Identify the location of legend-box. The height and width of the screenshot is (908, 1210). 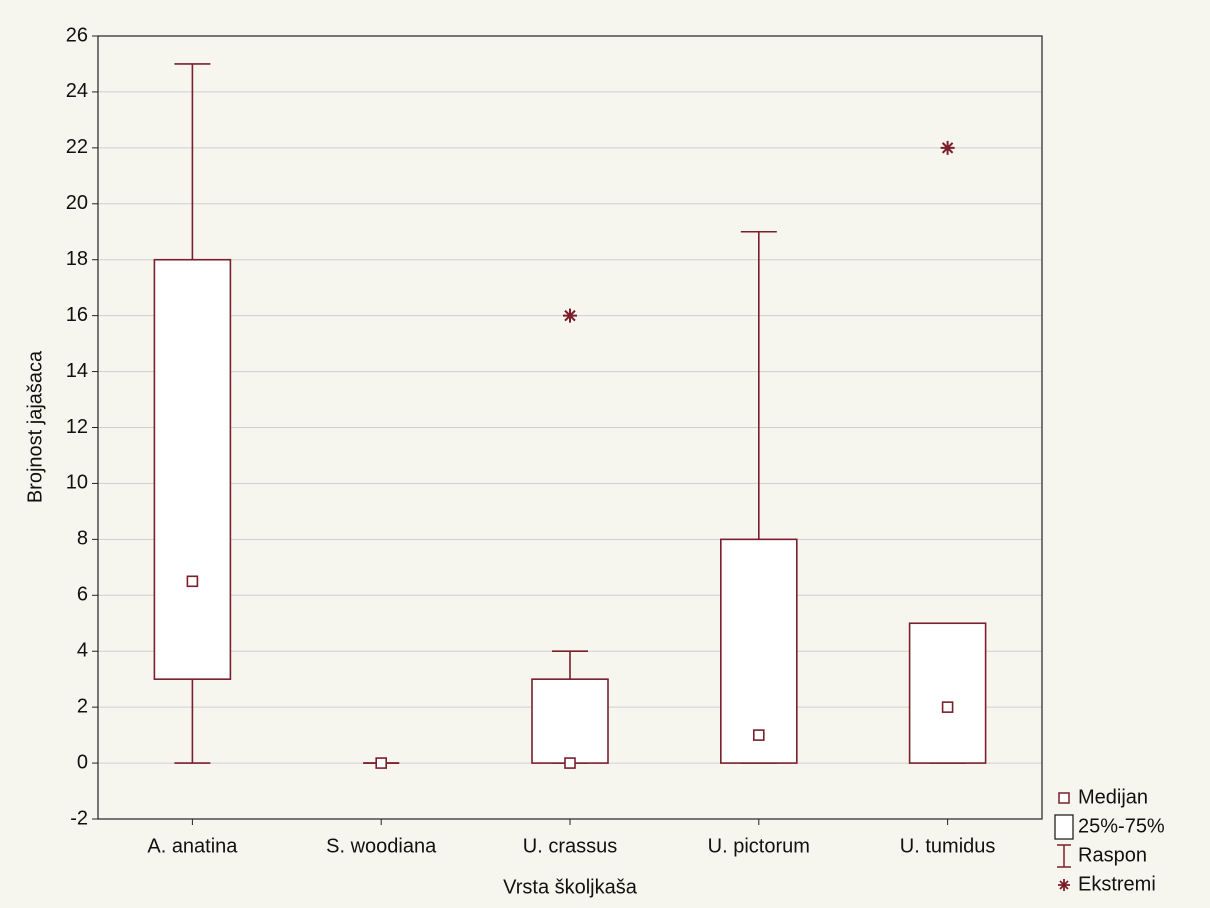
(1064, 827).